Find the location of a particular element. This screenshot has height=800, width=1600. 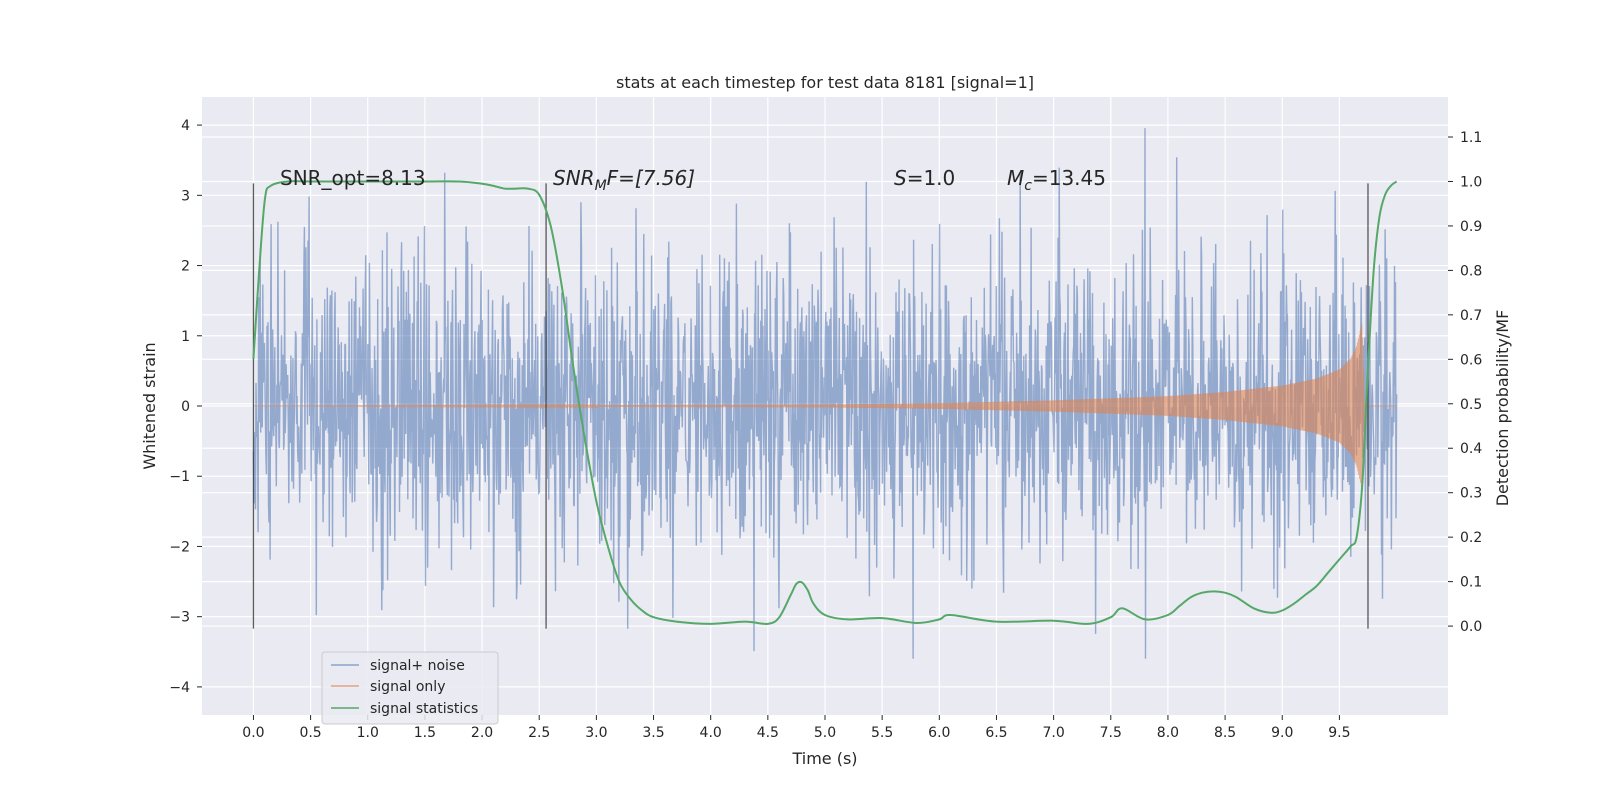

annotation-s-symbol: S is located at coordinates (900, 178).